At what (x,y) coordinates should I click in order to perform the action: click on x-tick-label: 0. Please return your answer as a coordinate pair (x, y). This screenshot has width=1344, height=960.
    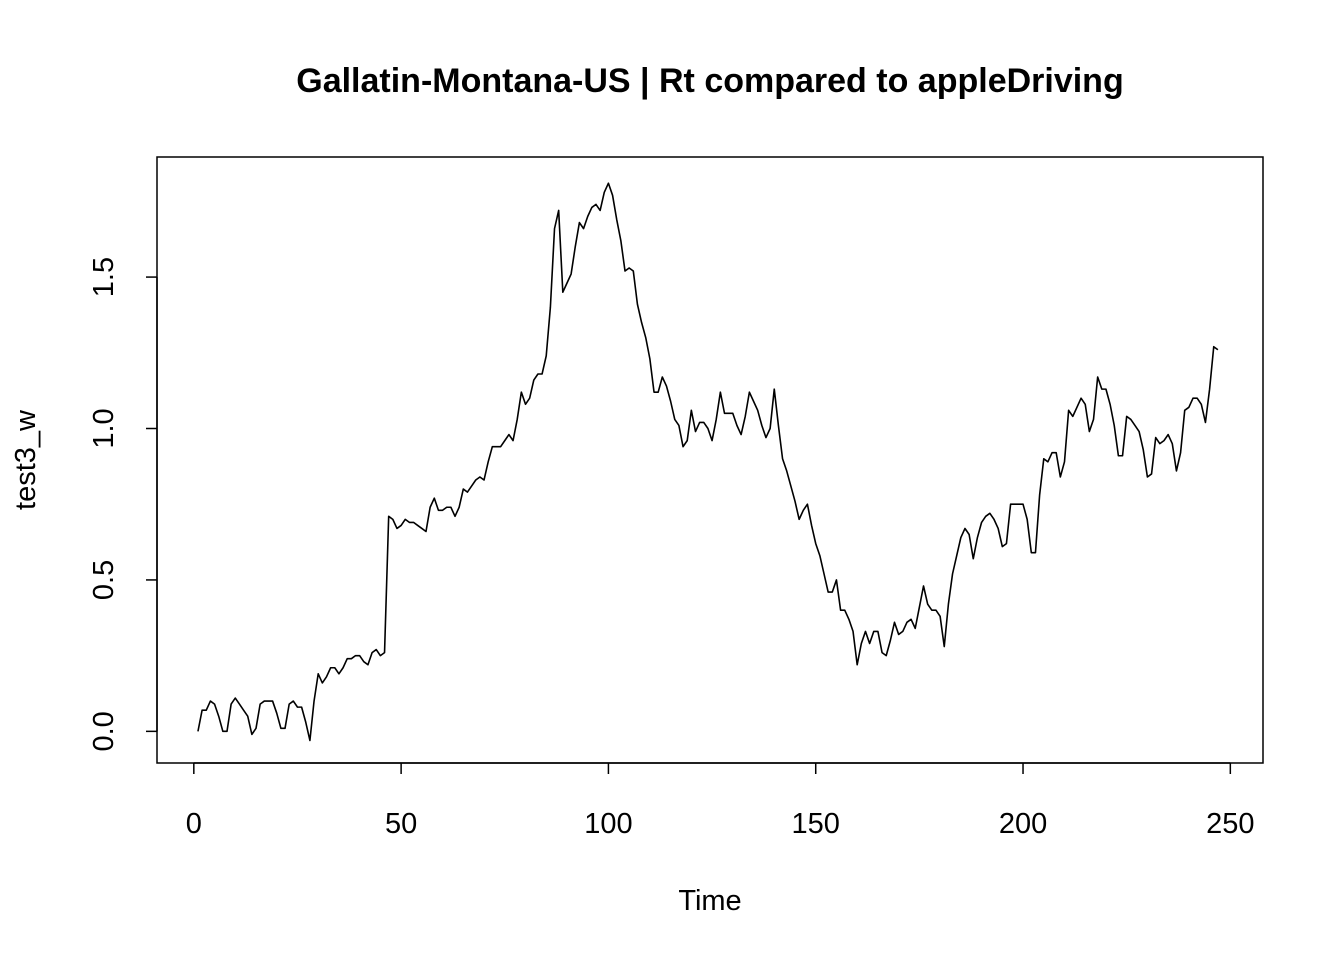
    Looking at the image, I should click on (194, 824).